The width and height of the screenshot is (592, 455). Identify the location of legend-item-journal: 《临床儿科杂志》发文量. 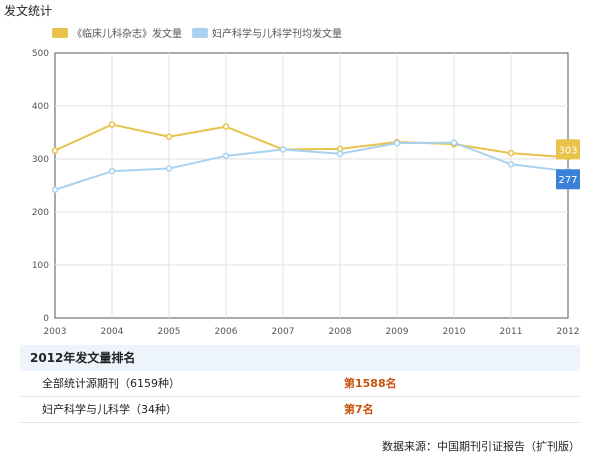
(117, 32).